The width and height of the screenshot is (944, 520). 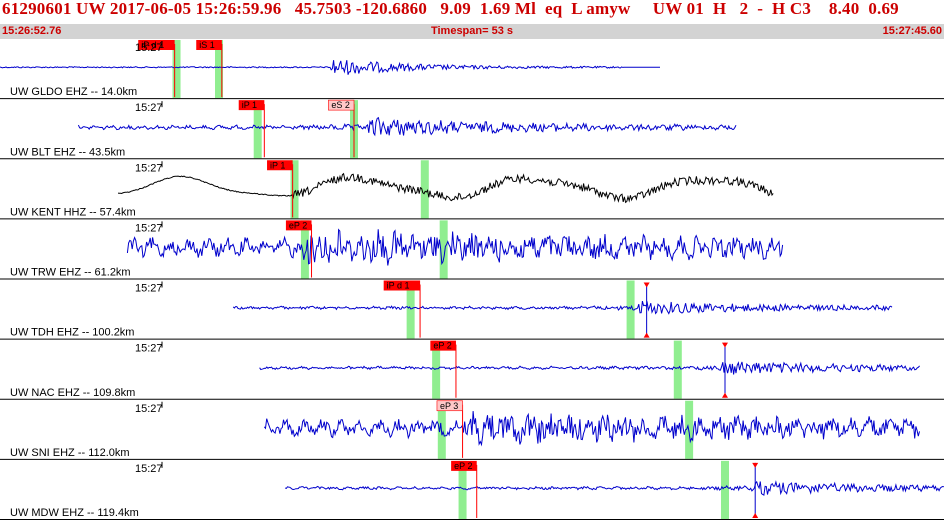 I want to click on pick-label: iS 1, so click(x=207, y=45).